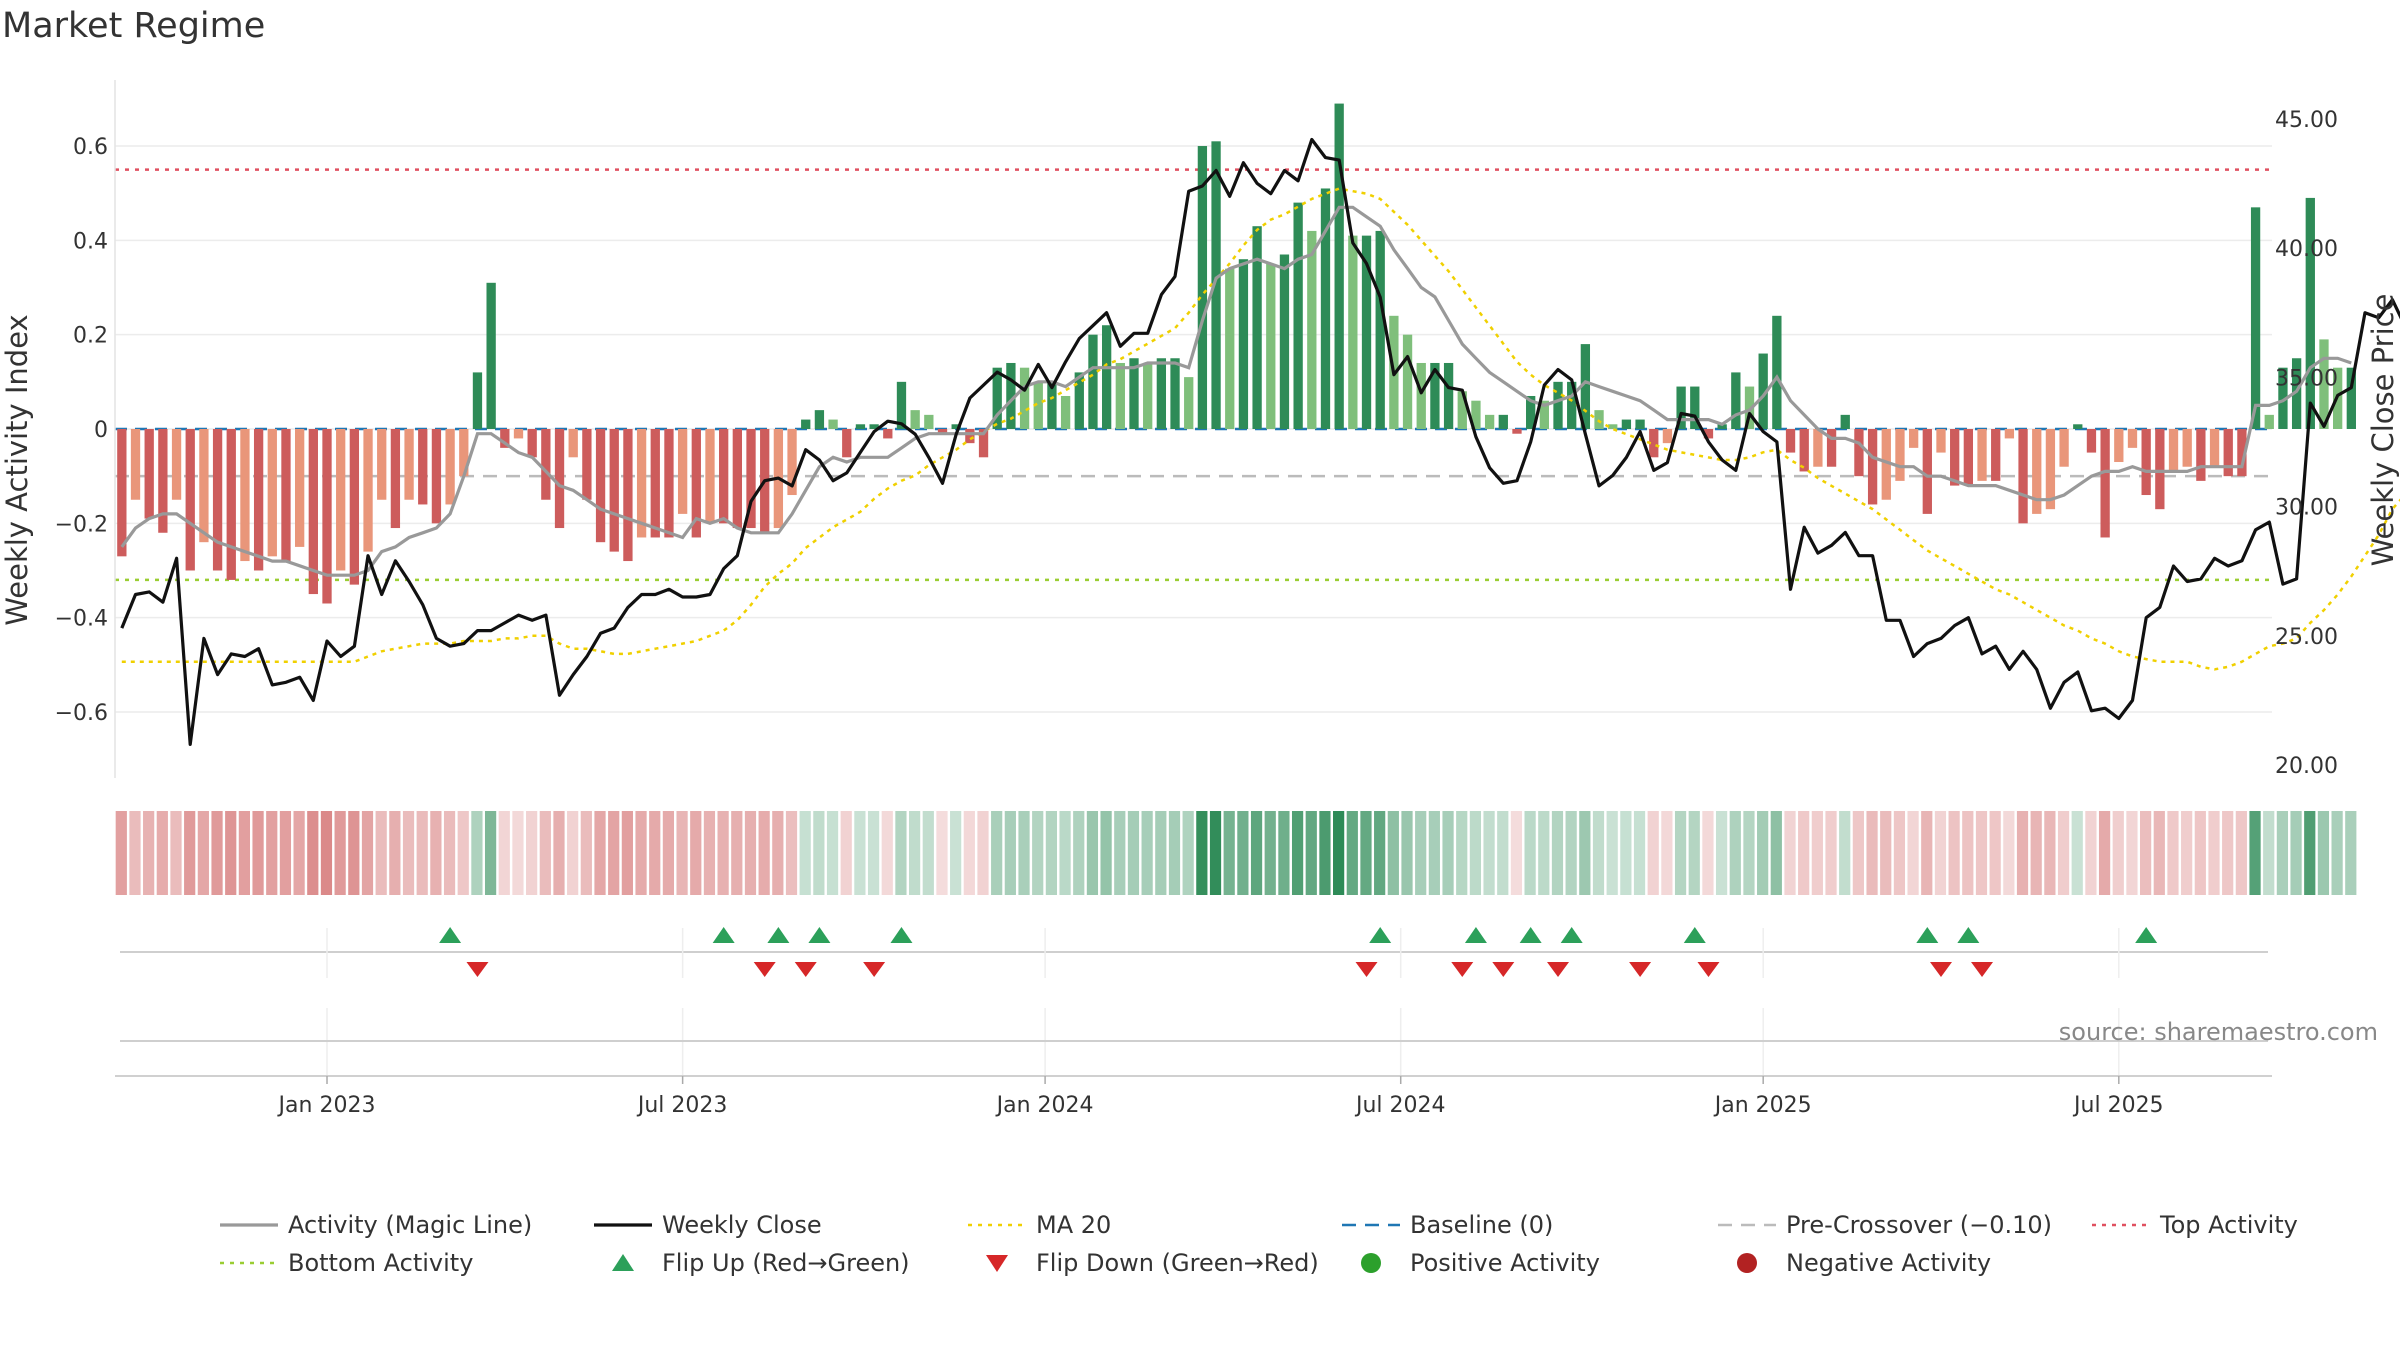 This screenshot has width=2400, height=1350. I want to click on y-tick-label: 0.2, so click(90, 336).